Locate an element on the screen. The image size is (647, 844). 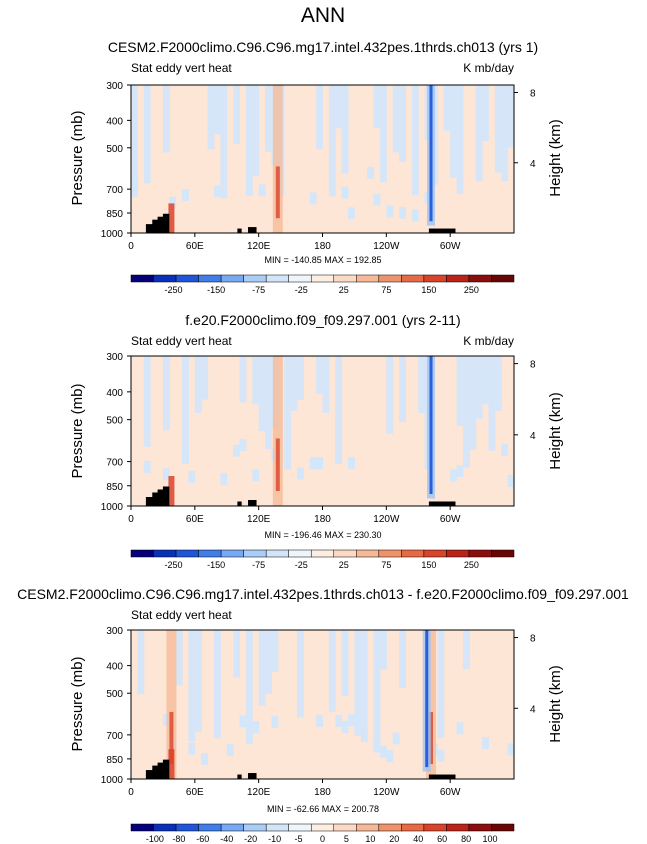
colorbar-label: -150 is located at coordinates (216, 565).